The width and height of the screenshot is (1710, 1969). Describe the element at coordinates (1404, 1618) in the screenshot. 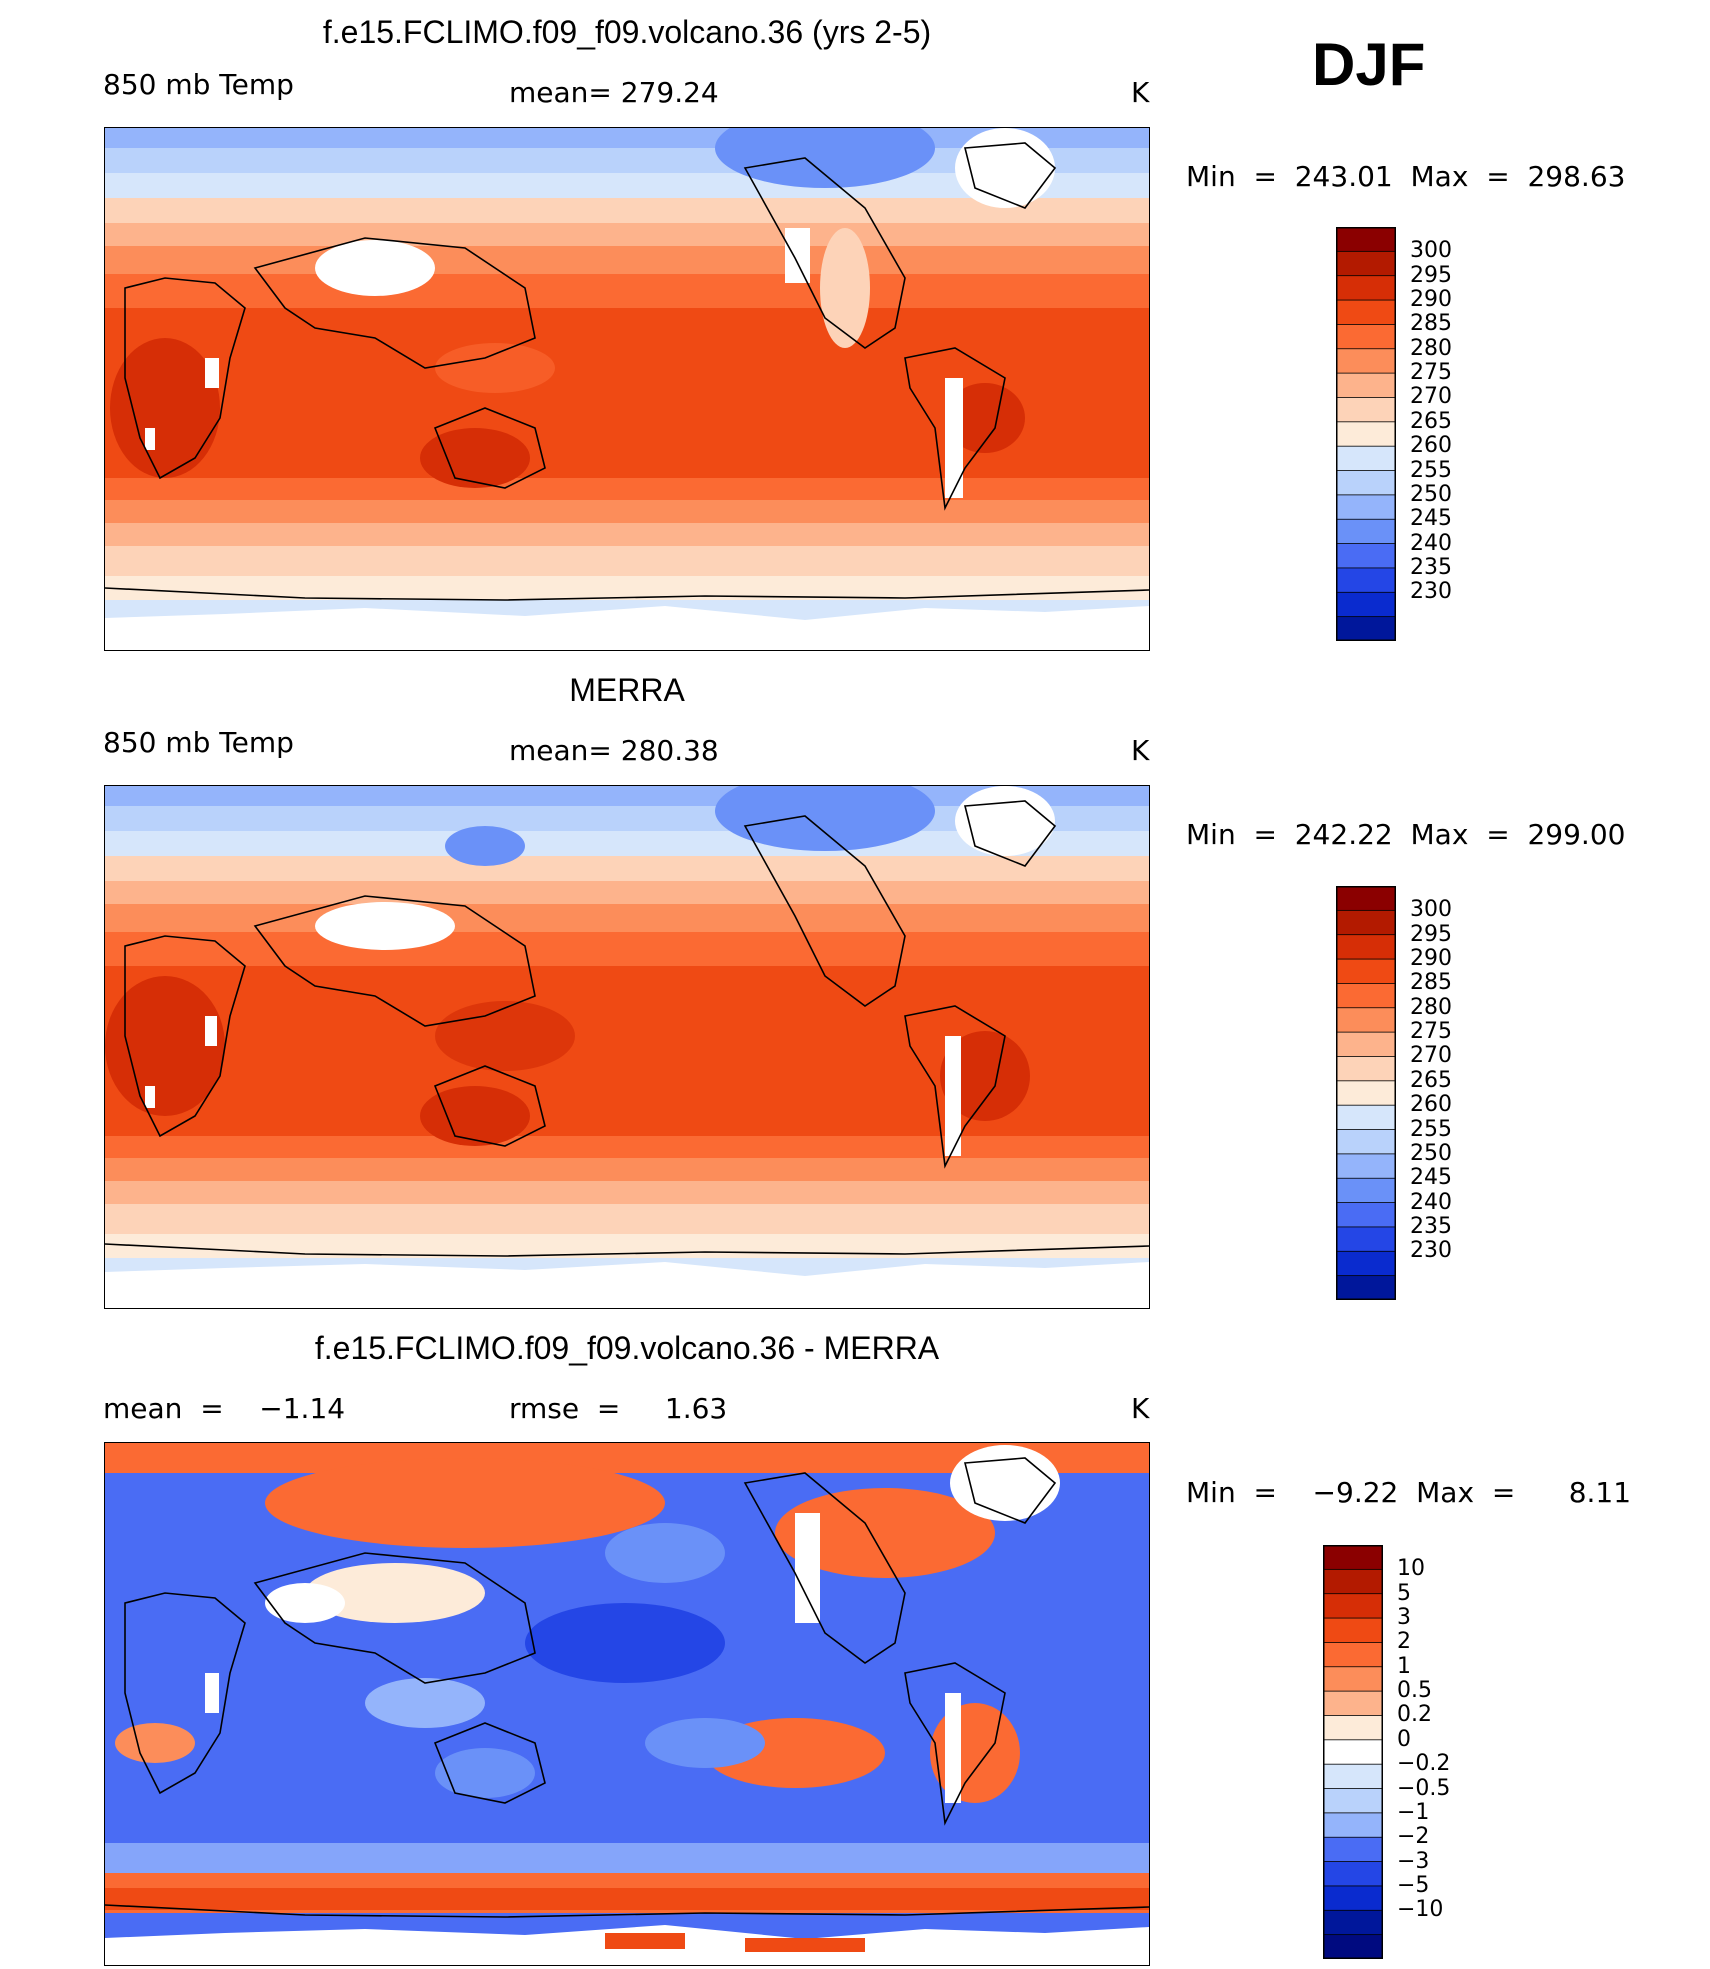

I see `colorbar-tick-label: 3` at that location.